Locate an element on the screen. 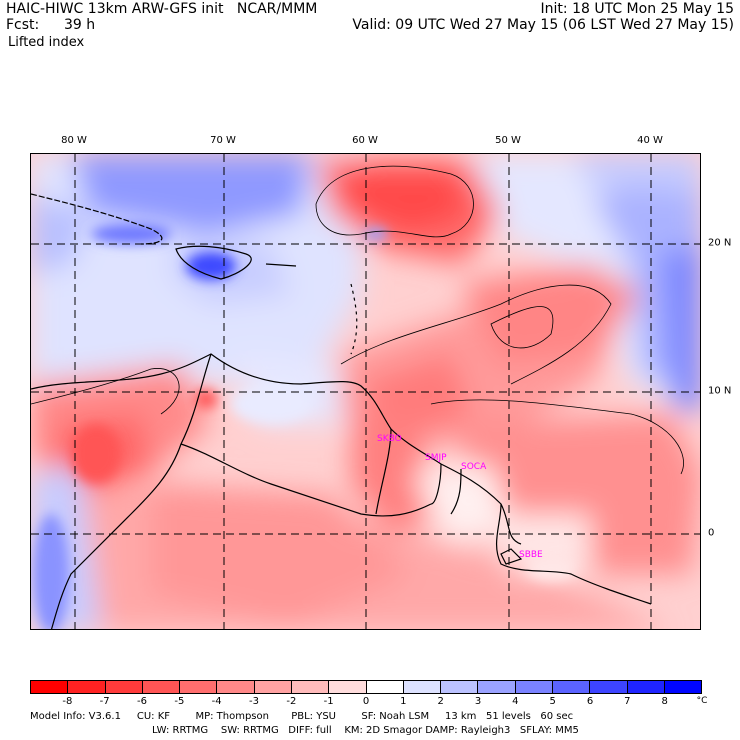  colorbar-tick-label: 1 is located at coordinates (403, 701).